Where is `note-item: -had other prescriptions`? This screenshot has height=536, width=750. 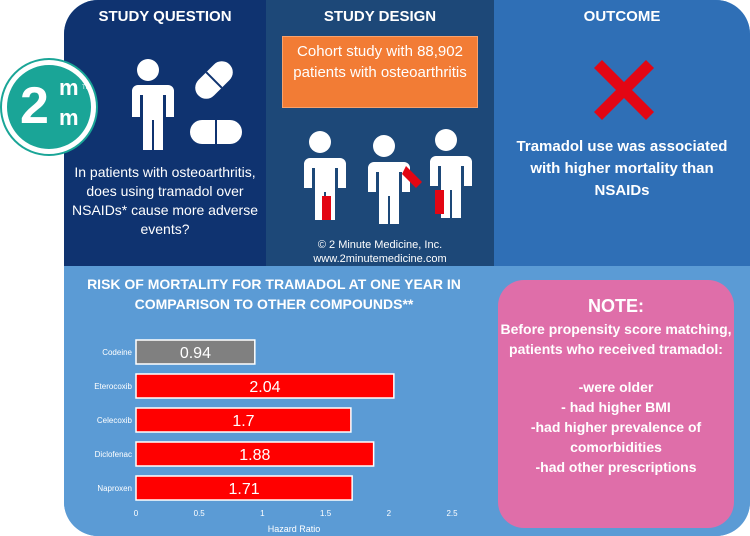
note-item: -had other prescriptions is located at coordinates (616, 467).